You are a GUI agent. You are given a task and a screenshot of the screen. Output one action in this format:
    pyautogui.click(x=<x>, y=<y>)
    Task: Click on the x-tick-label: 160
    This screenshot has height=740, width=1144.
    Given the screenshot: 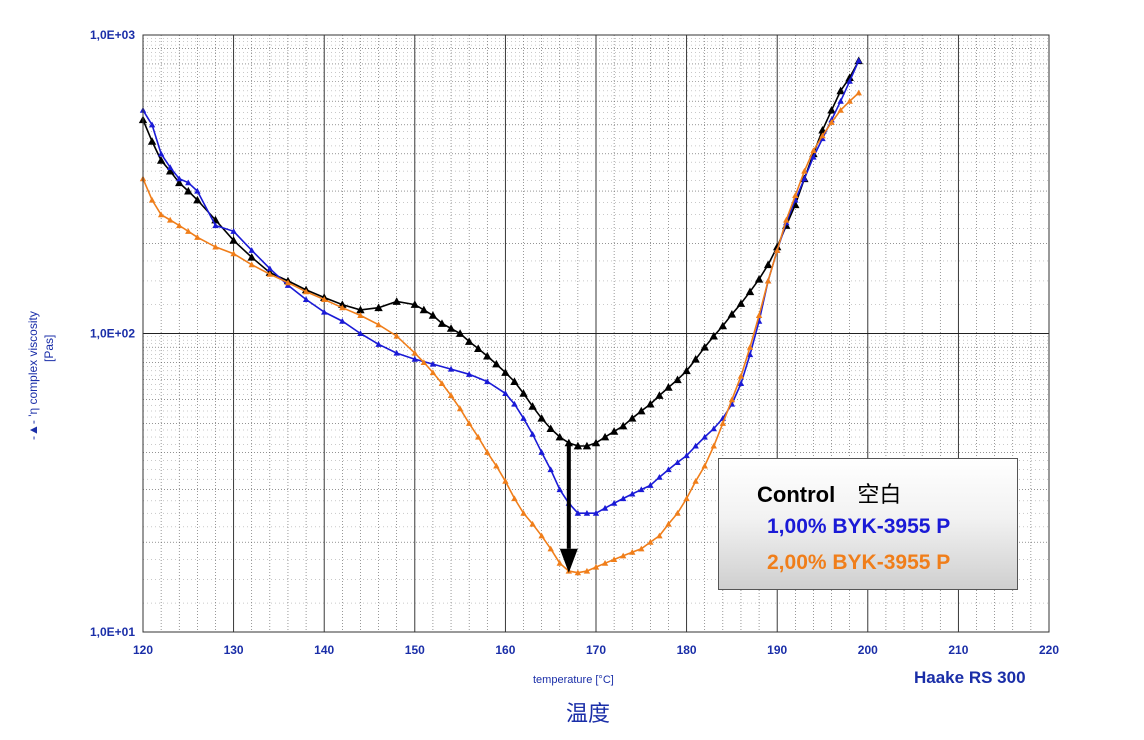 What is the action you would take?
    pyautogui.click(x=505, y=650)
    